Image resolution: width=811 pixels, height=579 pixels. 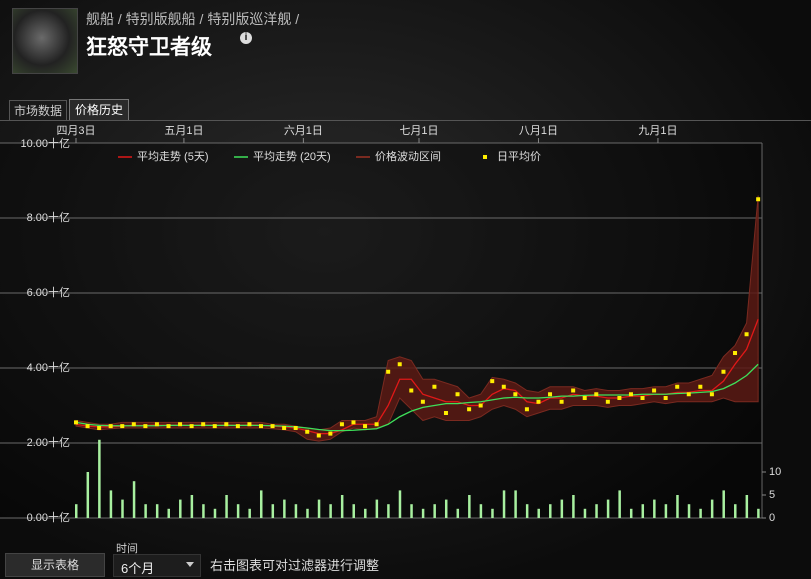 What do you see at coordinates (772, 518) in the screenshot?
I see `y2-tick-label: 0` at bounding box center [772, 518].